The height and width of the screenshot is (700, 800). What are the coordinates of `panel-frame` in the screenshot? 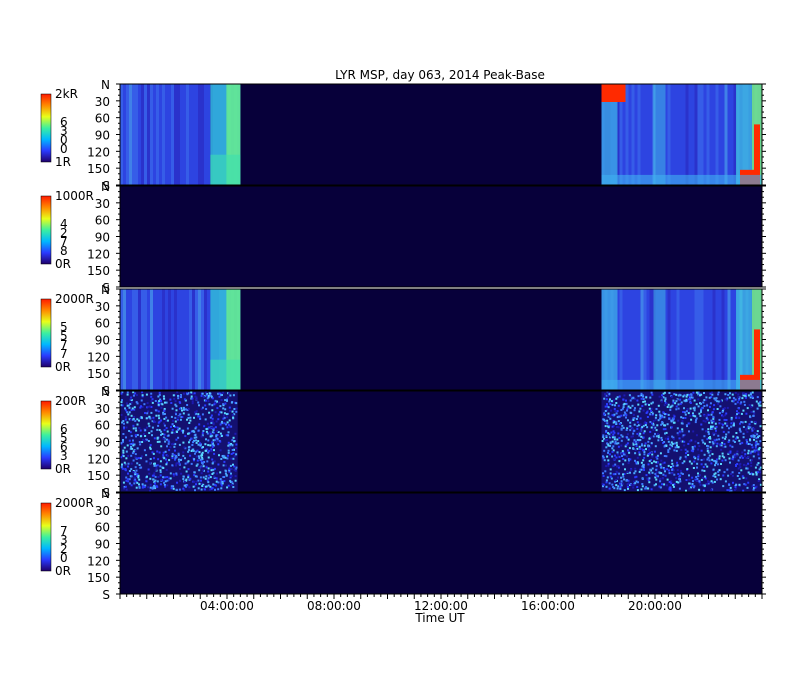 It's located at (441, 441).